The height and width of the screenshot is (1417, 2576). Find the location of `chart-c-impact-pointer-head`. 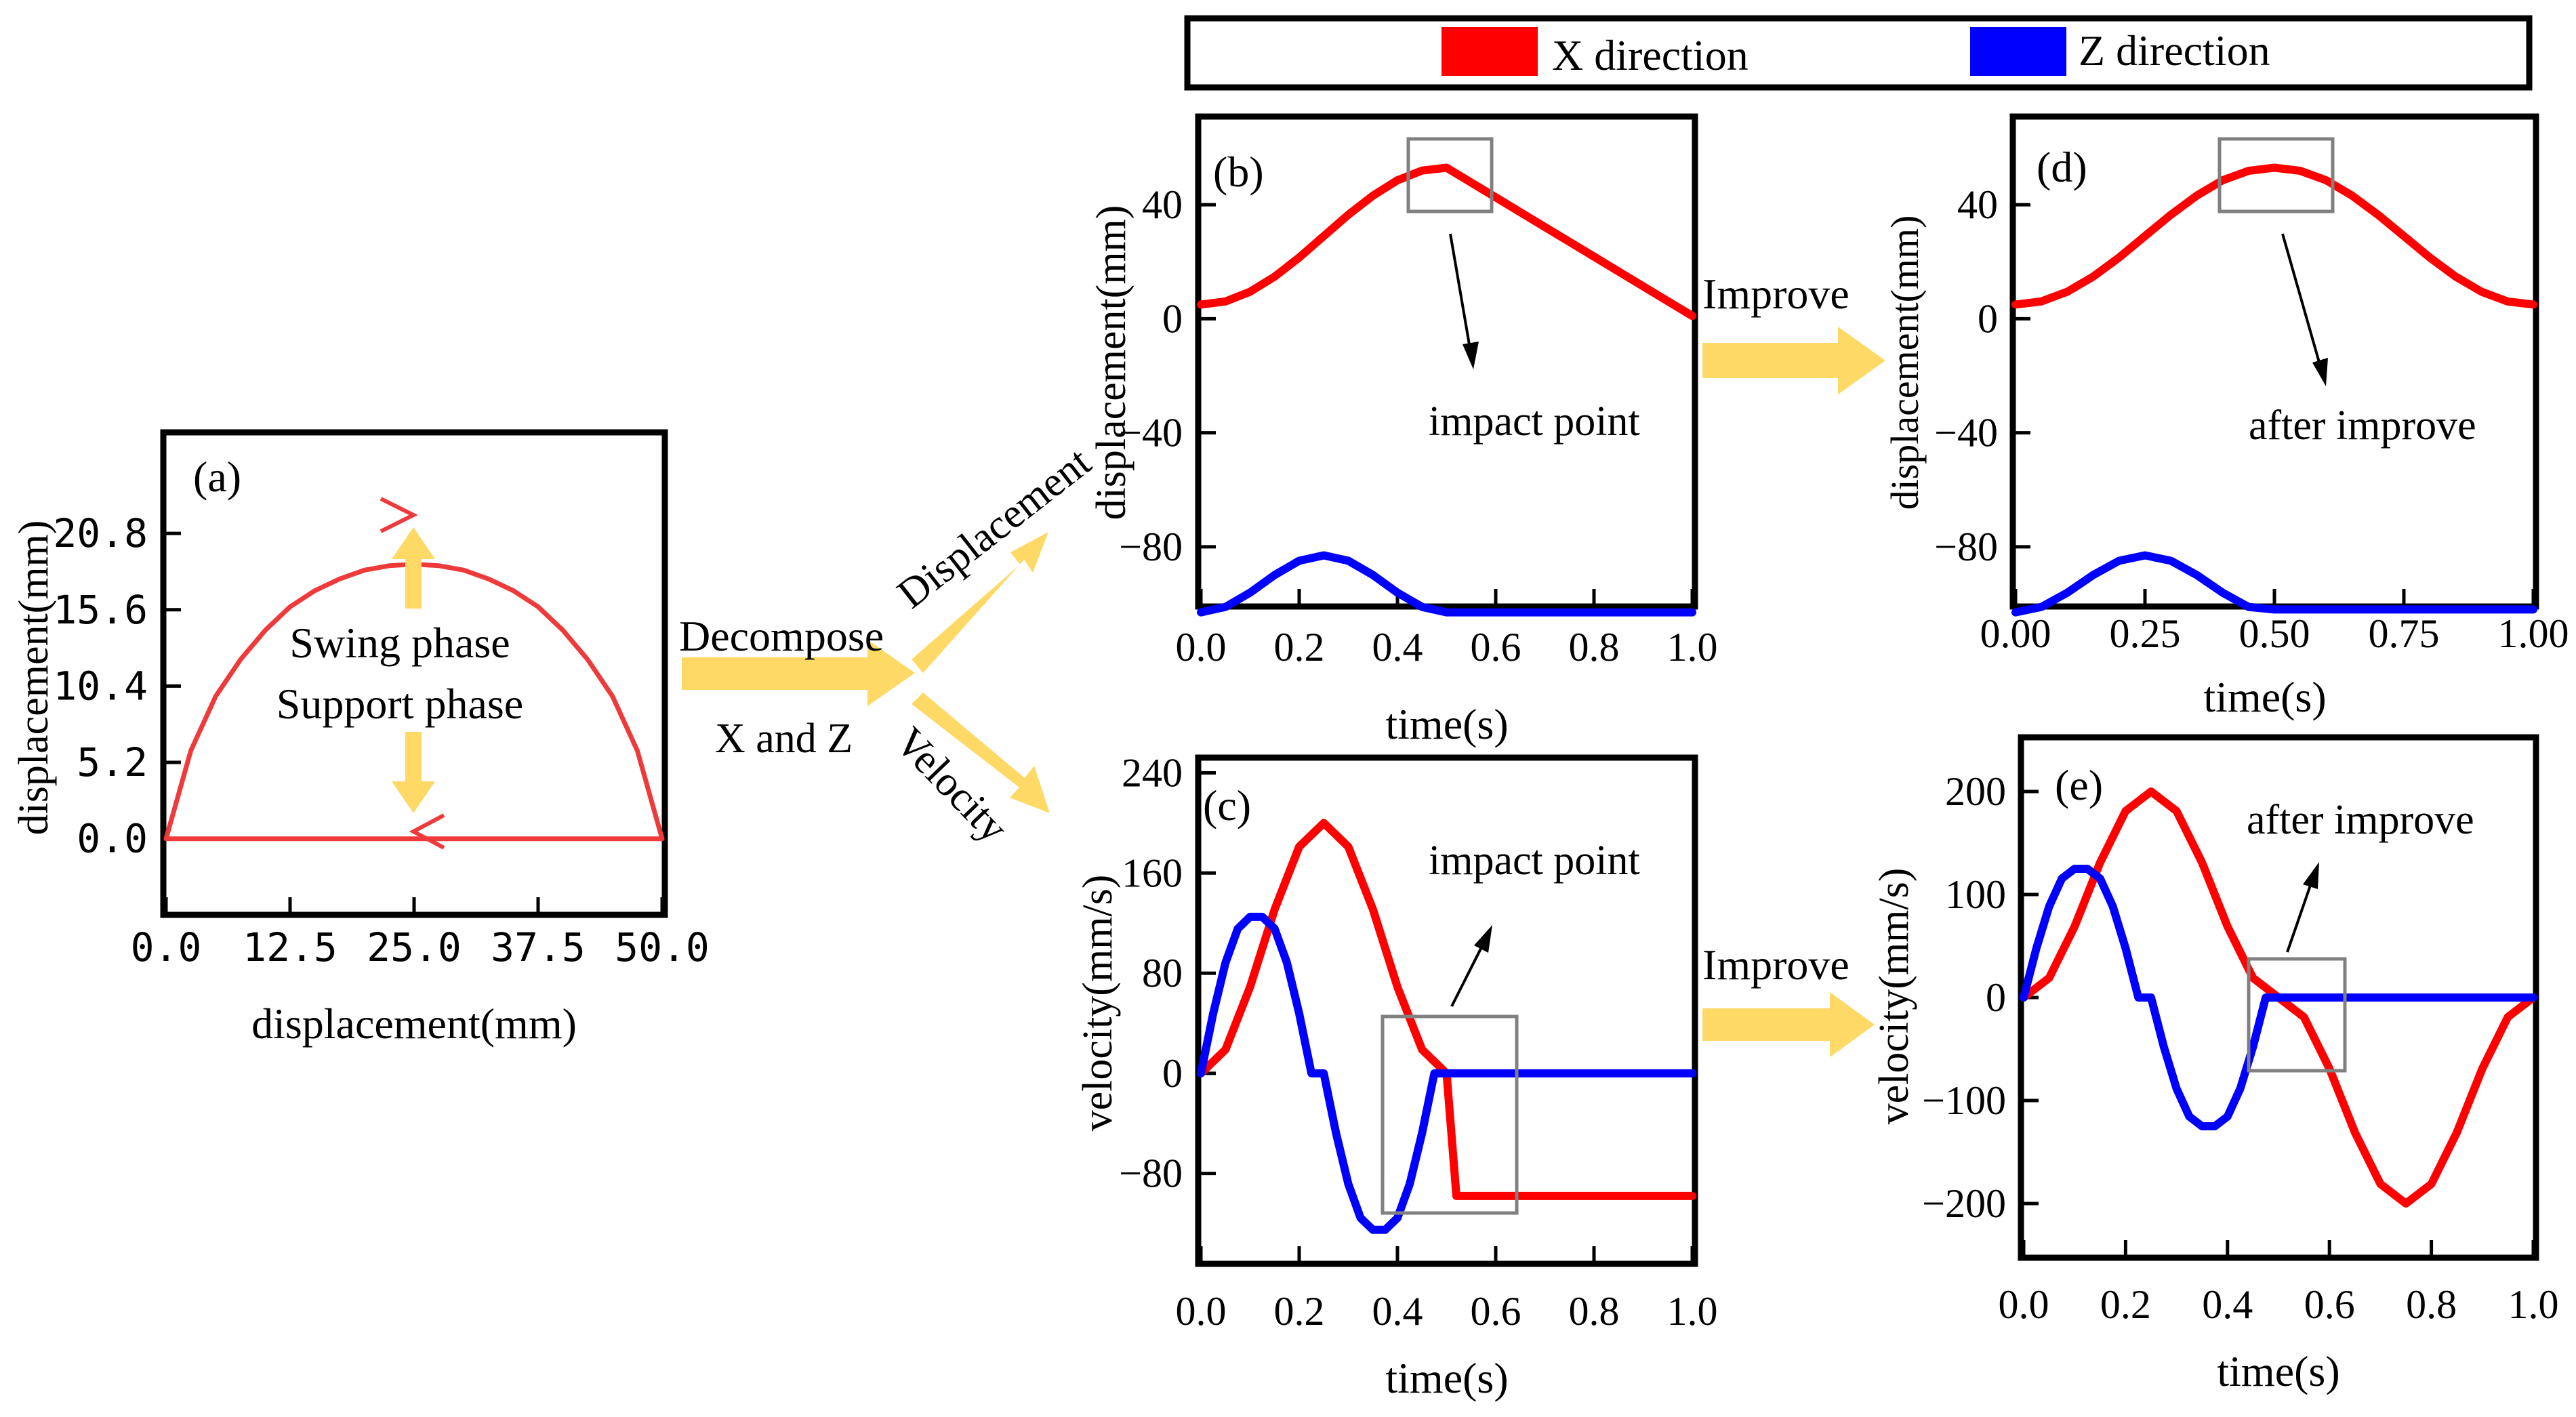

chart-c-impact-pointer-head is located at coordinates (1483, 939).